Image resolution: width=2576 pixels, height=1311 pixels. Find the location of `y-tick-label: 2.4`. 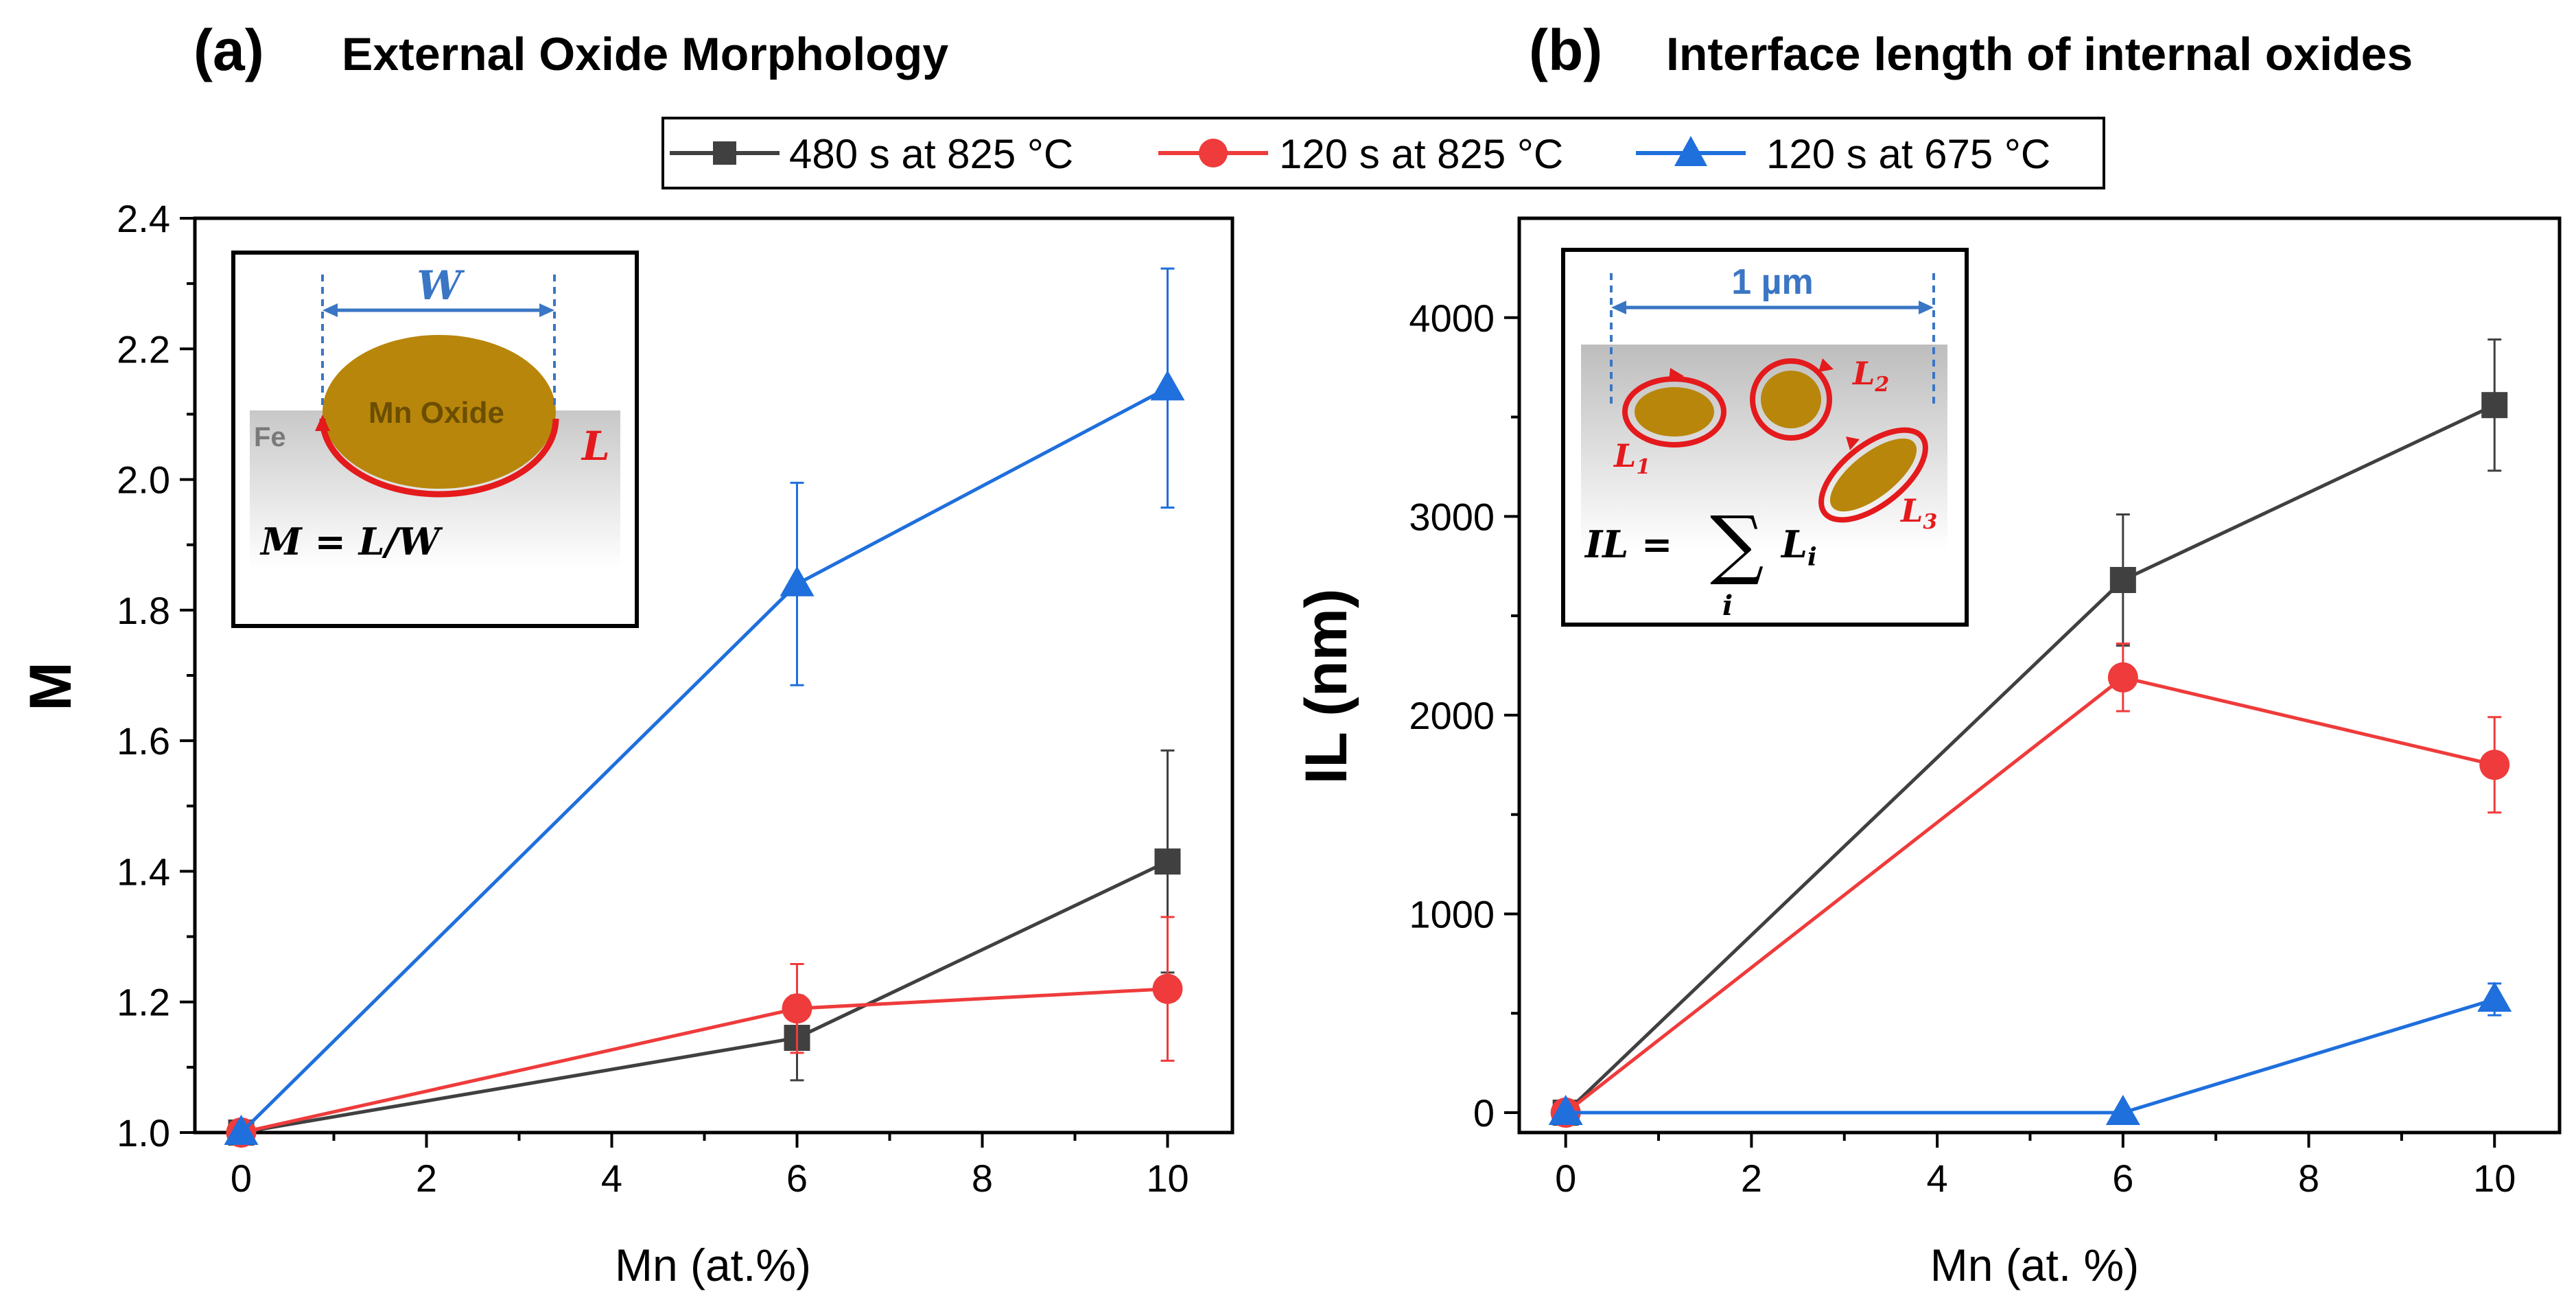

y-tick-label: 2.4 is located at coordinates (143, 218).